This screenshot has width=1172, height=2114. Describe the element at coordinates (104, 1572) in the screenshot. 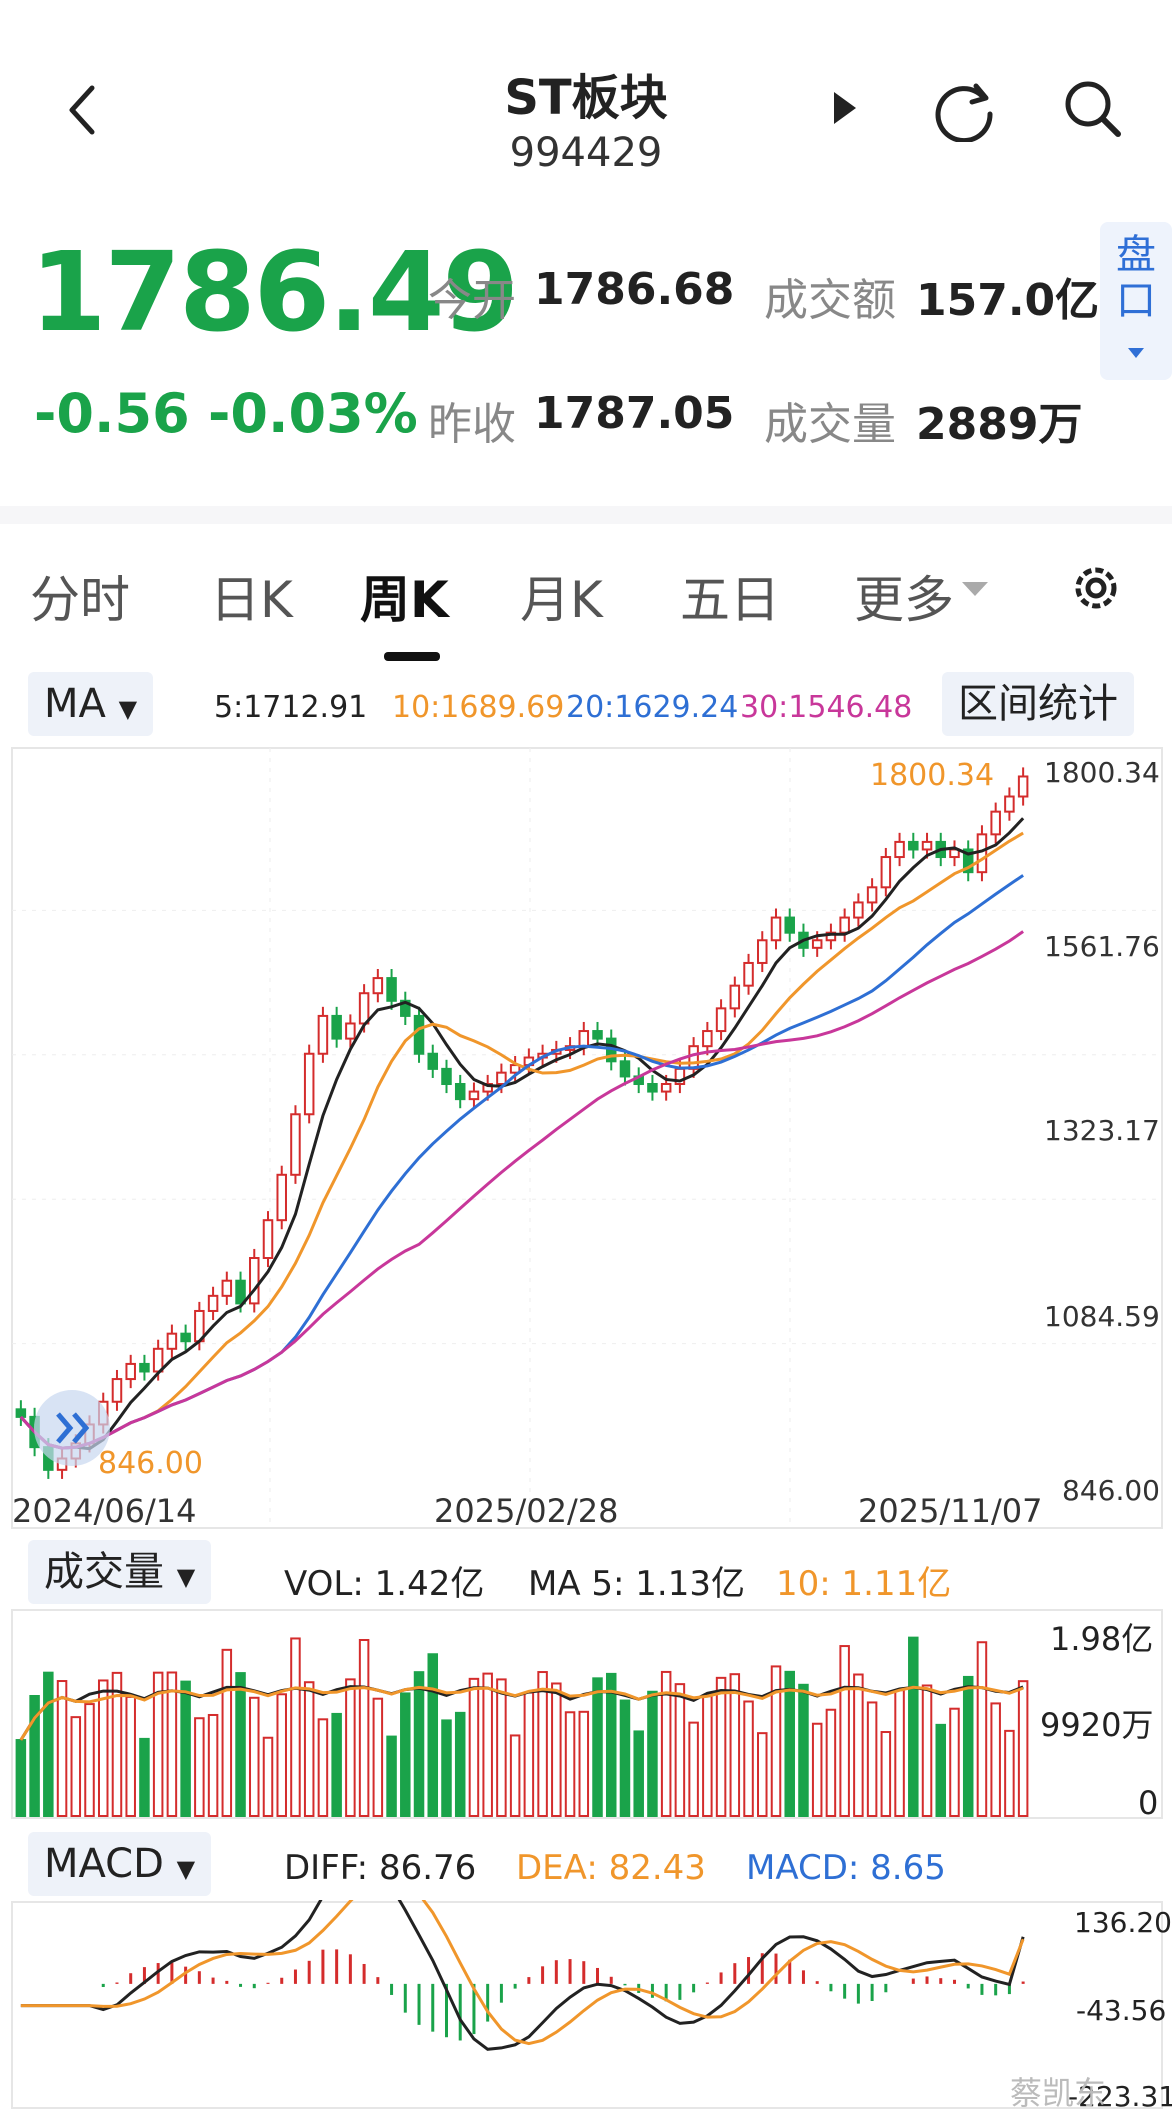

I see `volume-selector-label: 成交量` at that location.